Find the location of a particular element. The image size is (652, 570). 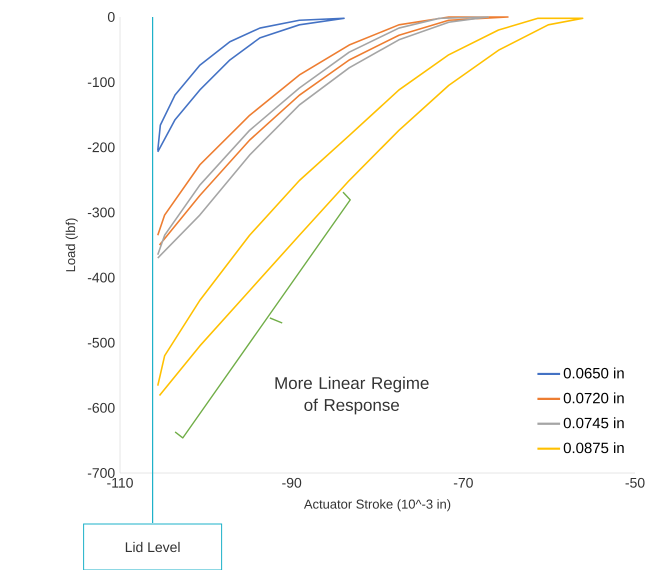

y-tick-label: -100 is located at coordinates (101, 82).